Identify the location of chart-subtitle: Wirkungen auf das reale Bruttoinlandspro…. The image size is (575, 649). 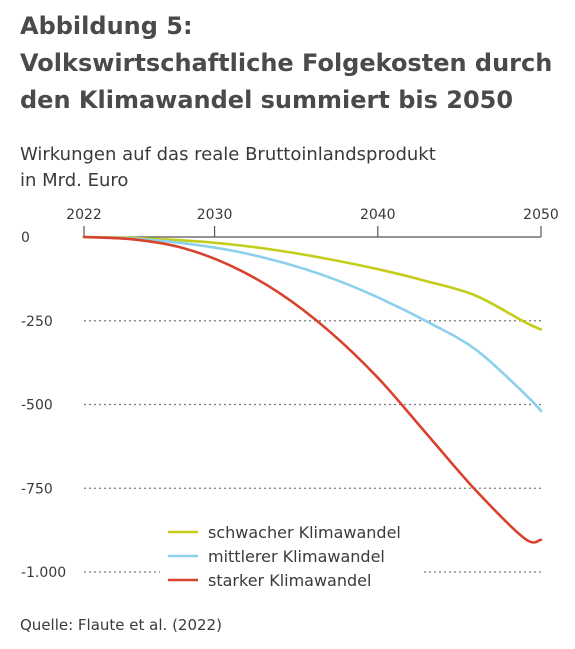
(292, 168).